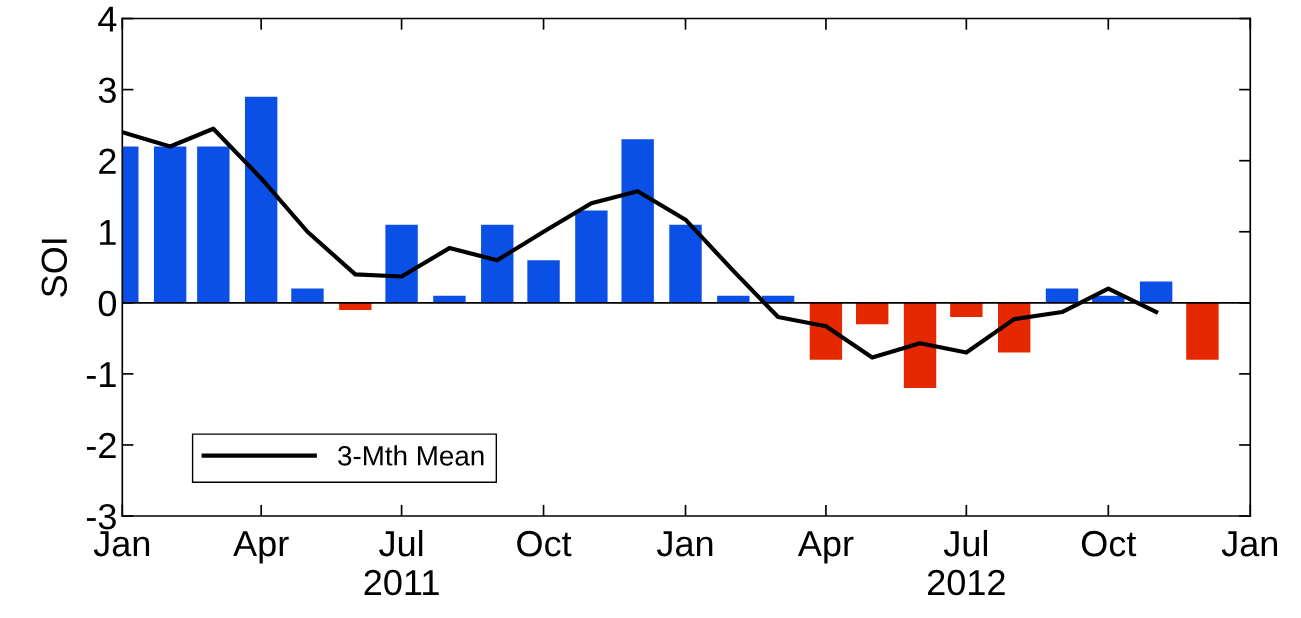 This screenshot has width=1301, height=618. Describe the element at coordinates (107, 19) in the screenshot. I see `y-tick-label: 4` at that location.